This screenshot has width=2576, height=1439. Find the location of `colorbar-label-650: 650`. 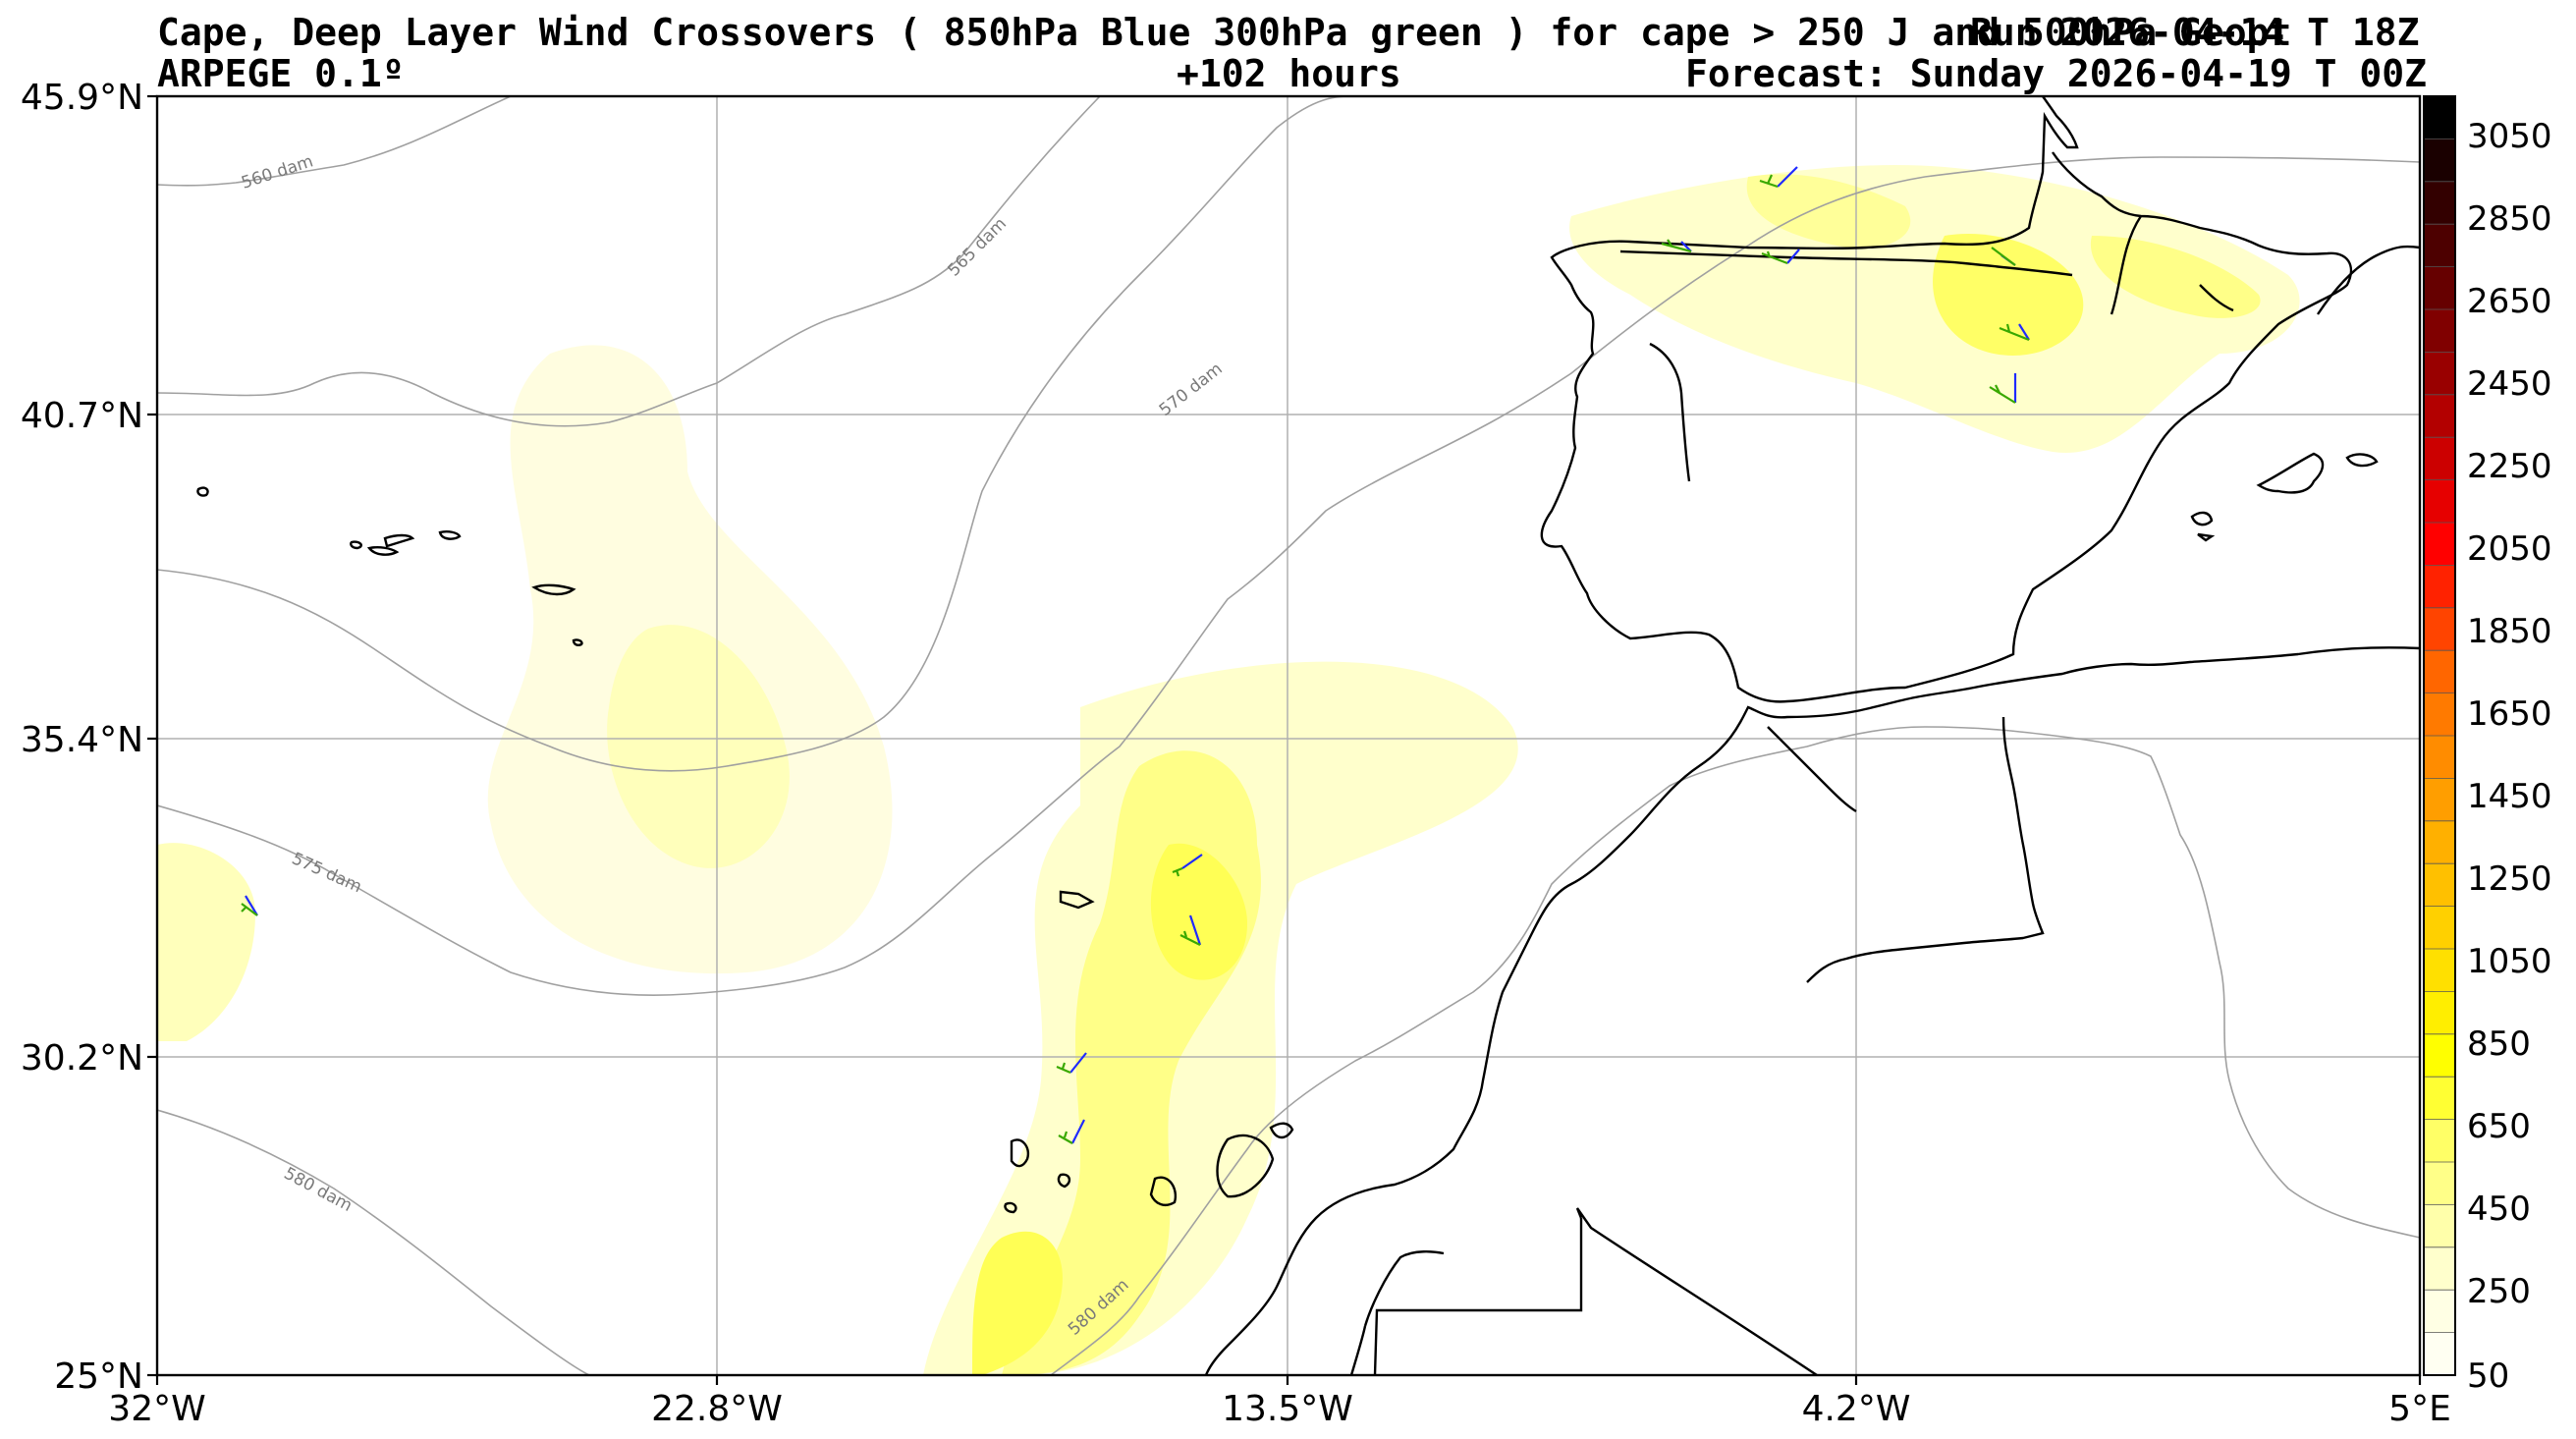

colorbar-label-650: 650 is located at coordinates (2499, 1126).